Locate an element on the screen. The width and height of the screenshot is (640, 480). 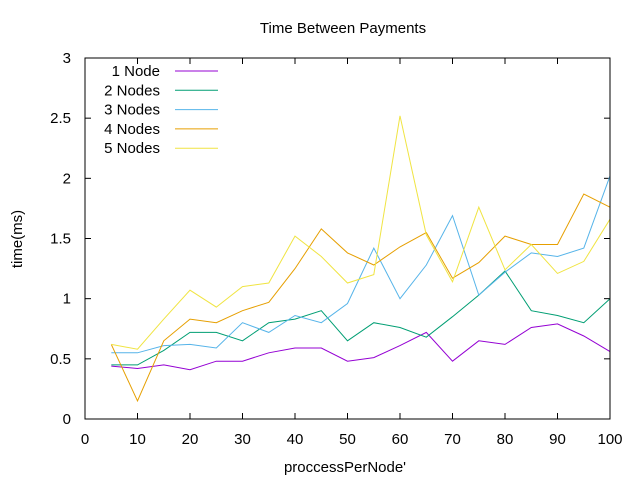
y-tick-label: 2 is located at coordinates (67, 178).